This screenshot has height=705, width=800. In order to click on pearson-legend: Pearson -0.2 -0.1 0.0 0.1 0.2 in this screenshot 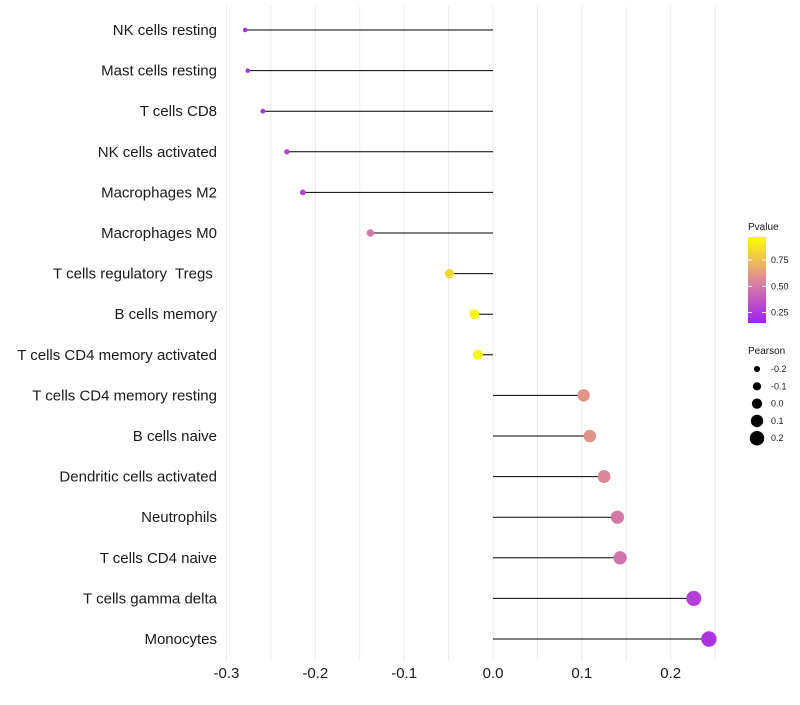, I will do `click(767, 396)`.